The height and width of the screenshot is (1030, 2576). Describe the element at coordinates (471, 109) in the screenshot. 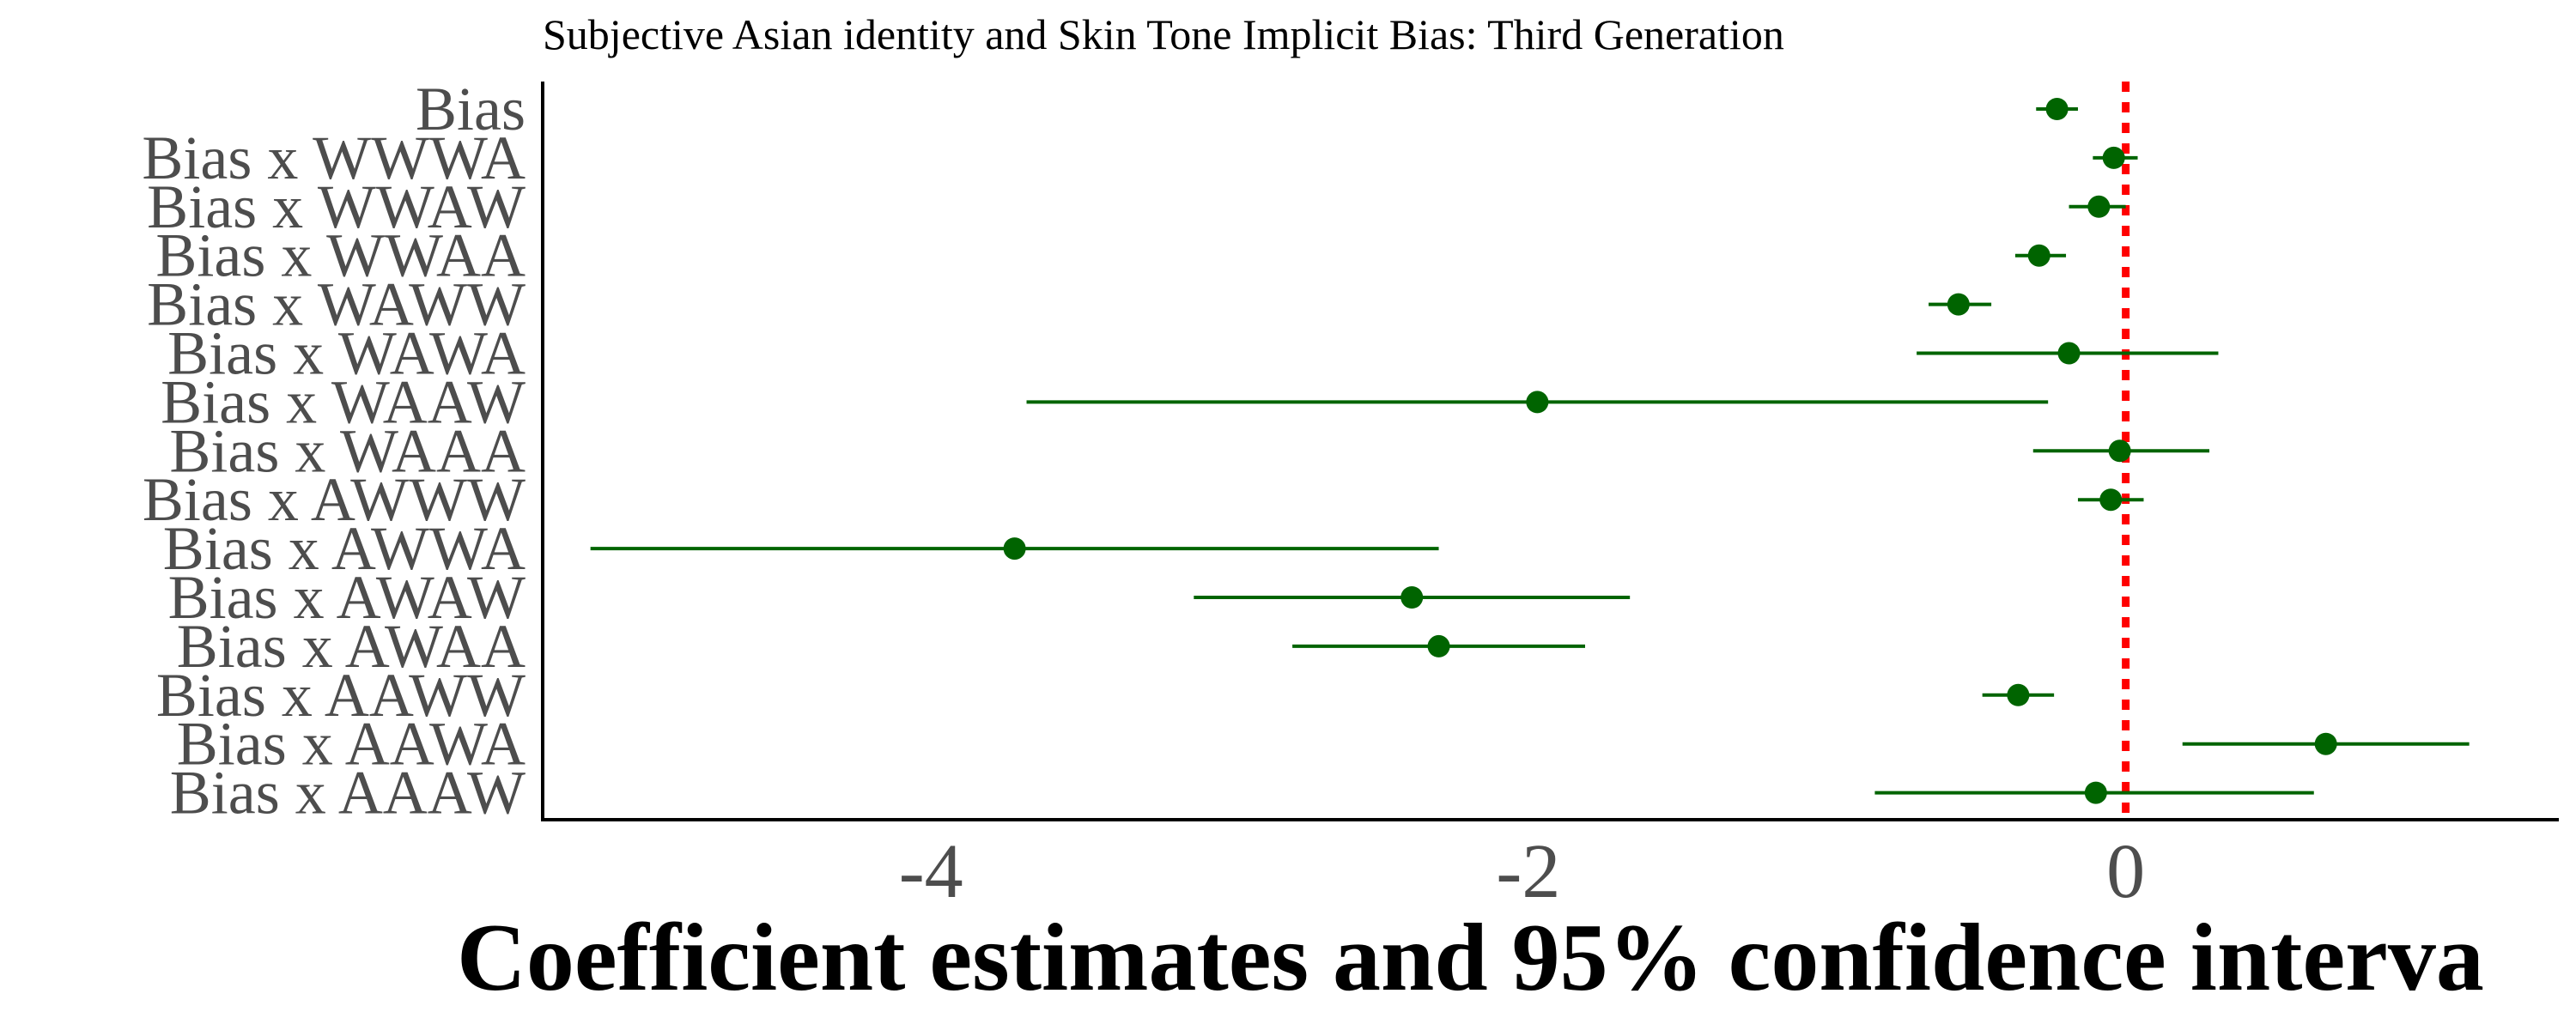

I see `y-tick-label-bias: Bias` at that location.